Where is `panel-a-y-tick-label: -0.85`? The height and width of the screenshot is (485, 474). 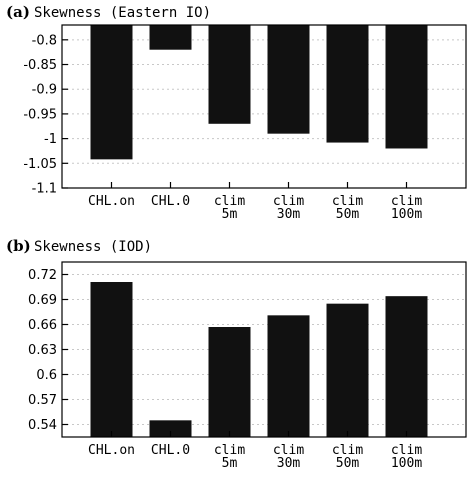
panel-a-y-tick-label: -0.85 is located at coordinates (40, 65).